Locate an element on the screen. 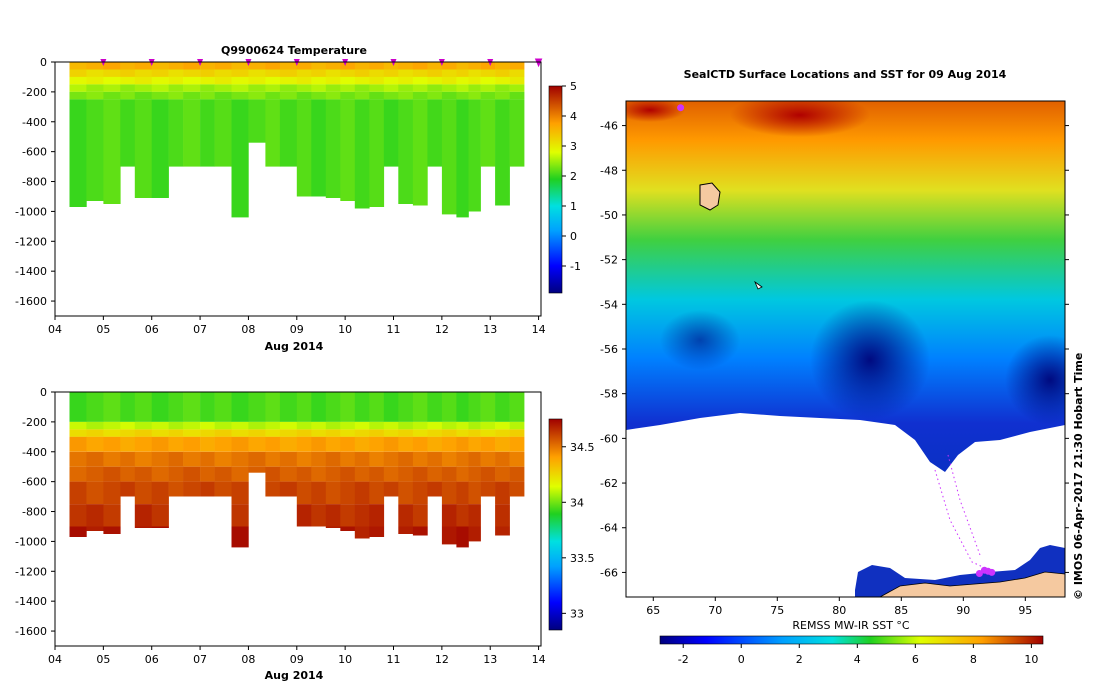 The width and height of the screenshot is (1099, 700). salinity-x-label: Aug 2014 is located at coordinates (294, 675).